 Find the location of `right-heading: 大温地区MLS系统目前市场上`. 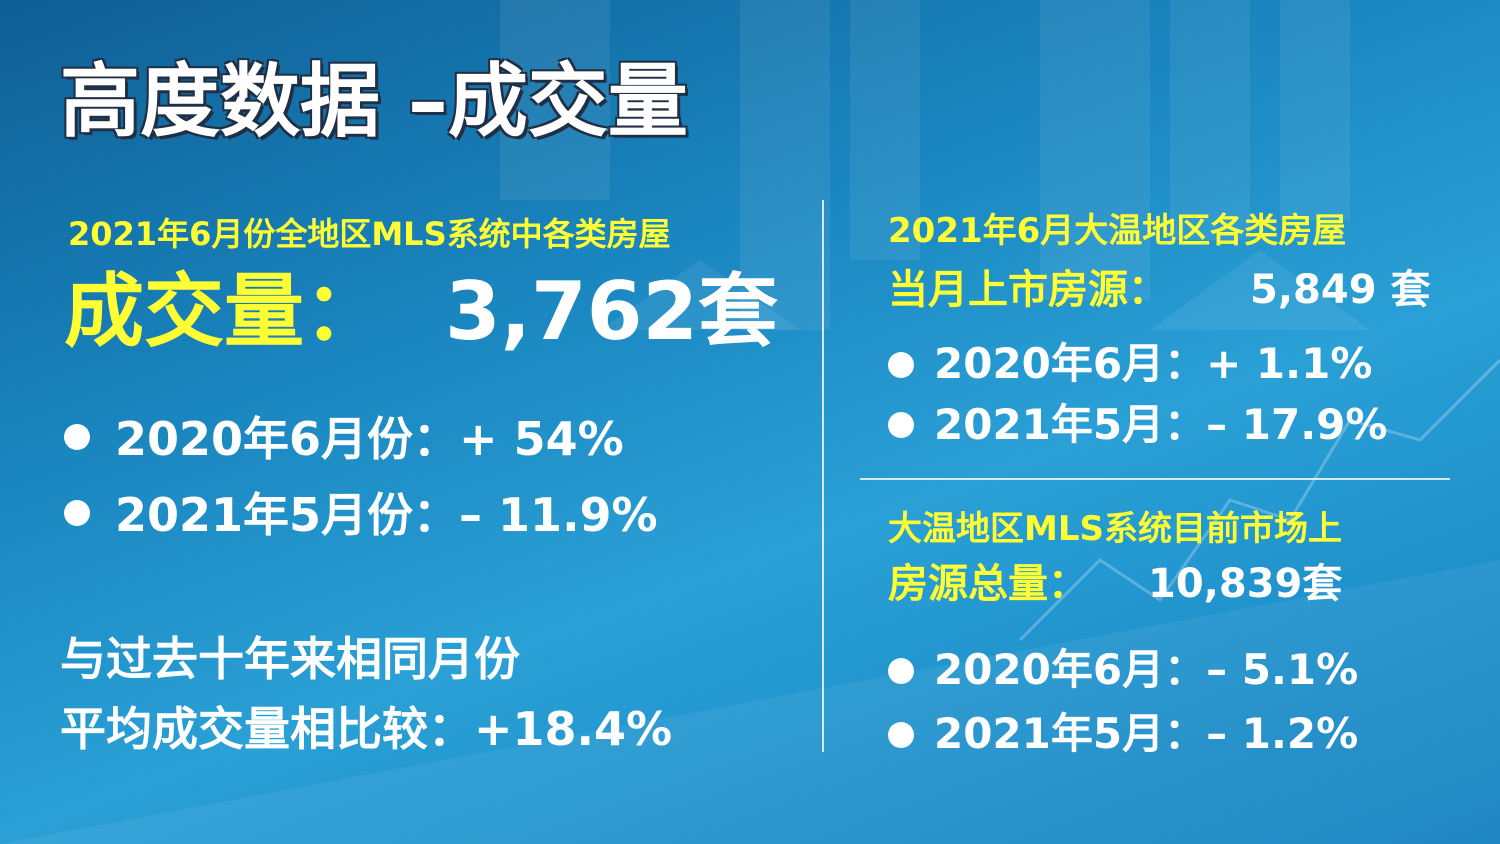

right-heading: 大温地区MLS系统目前市场上 is located at coordinates (1115, 529).